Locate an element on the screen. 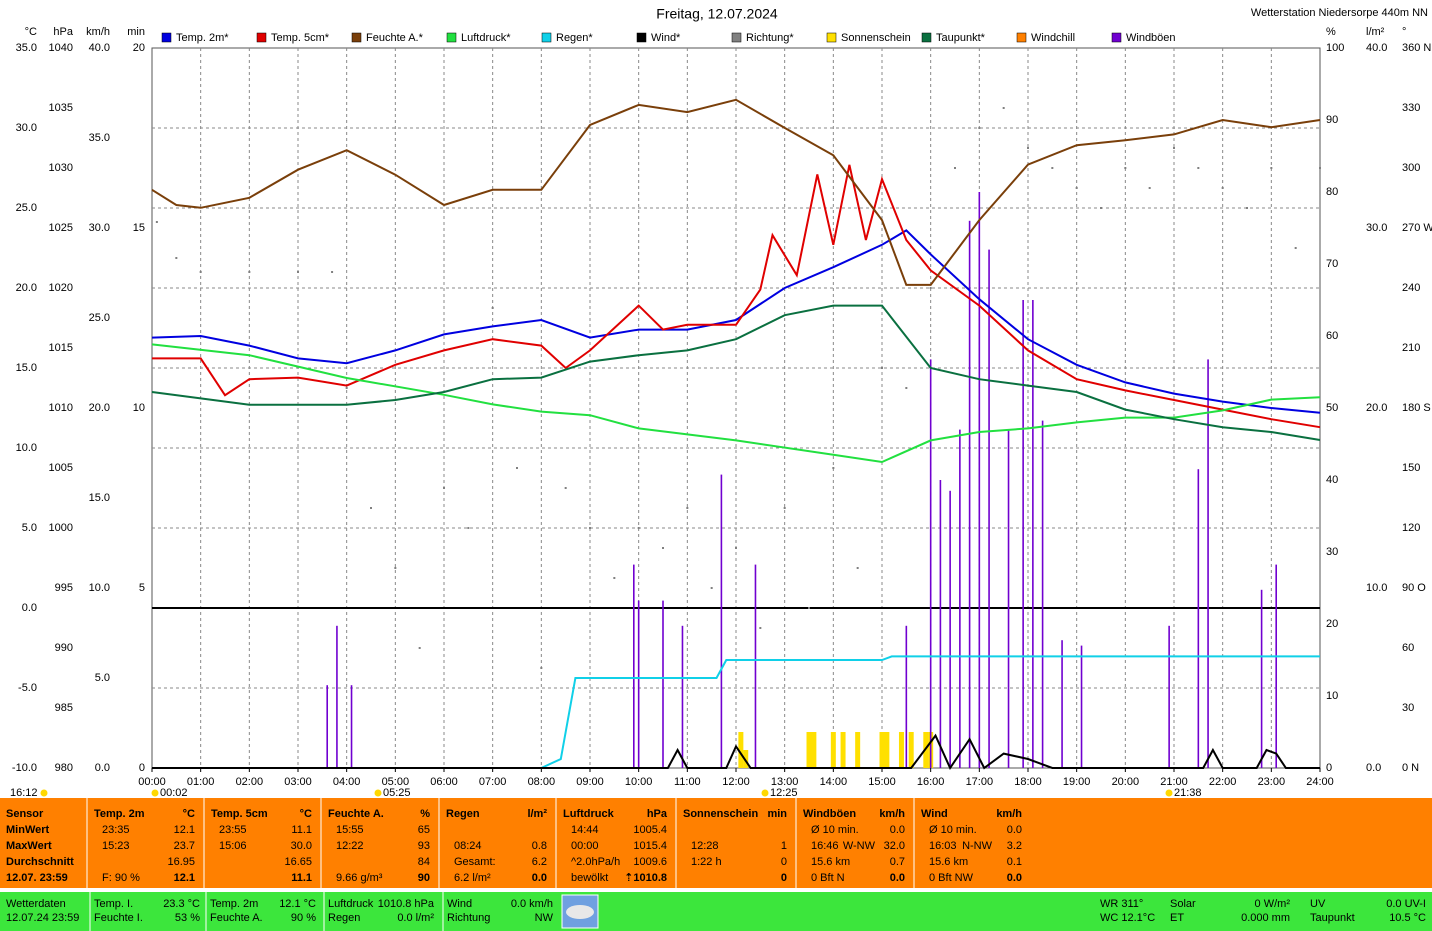 The height and width of the screenshot is (931, 1432). icon-cloud is located at coordinates (580, 912).